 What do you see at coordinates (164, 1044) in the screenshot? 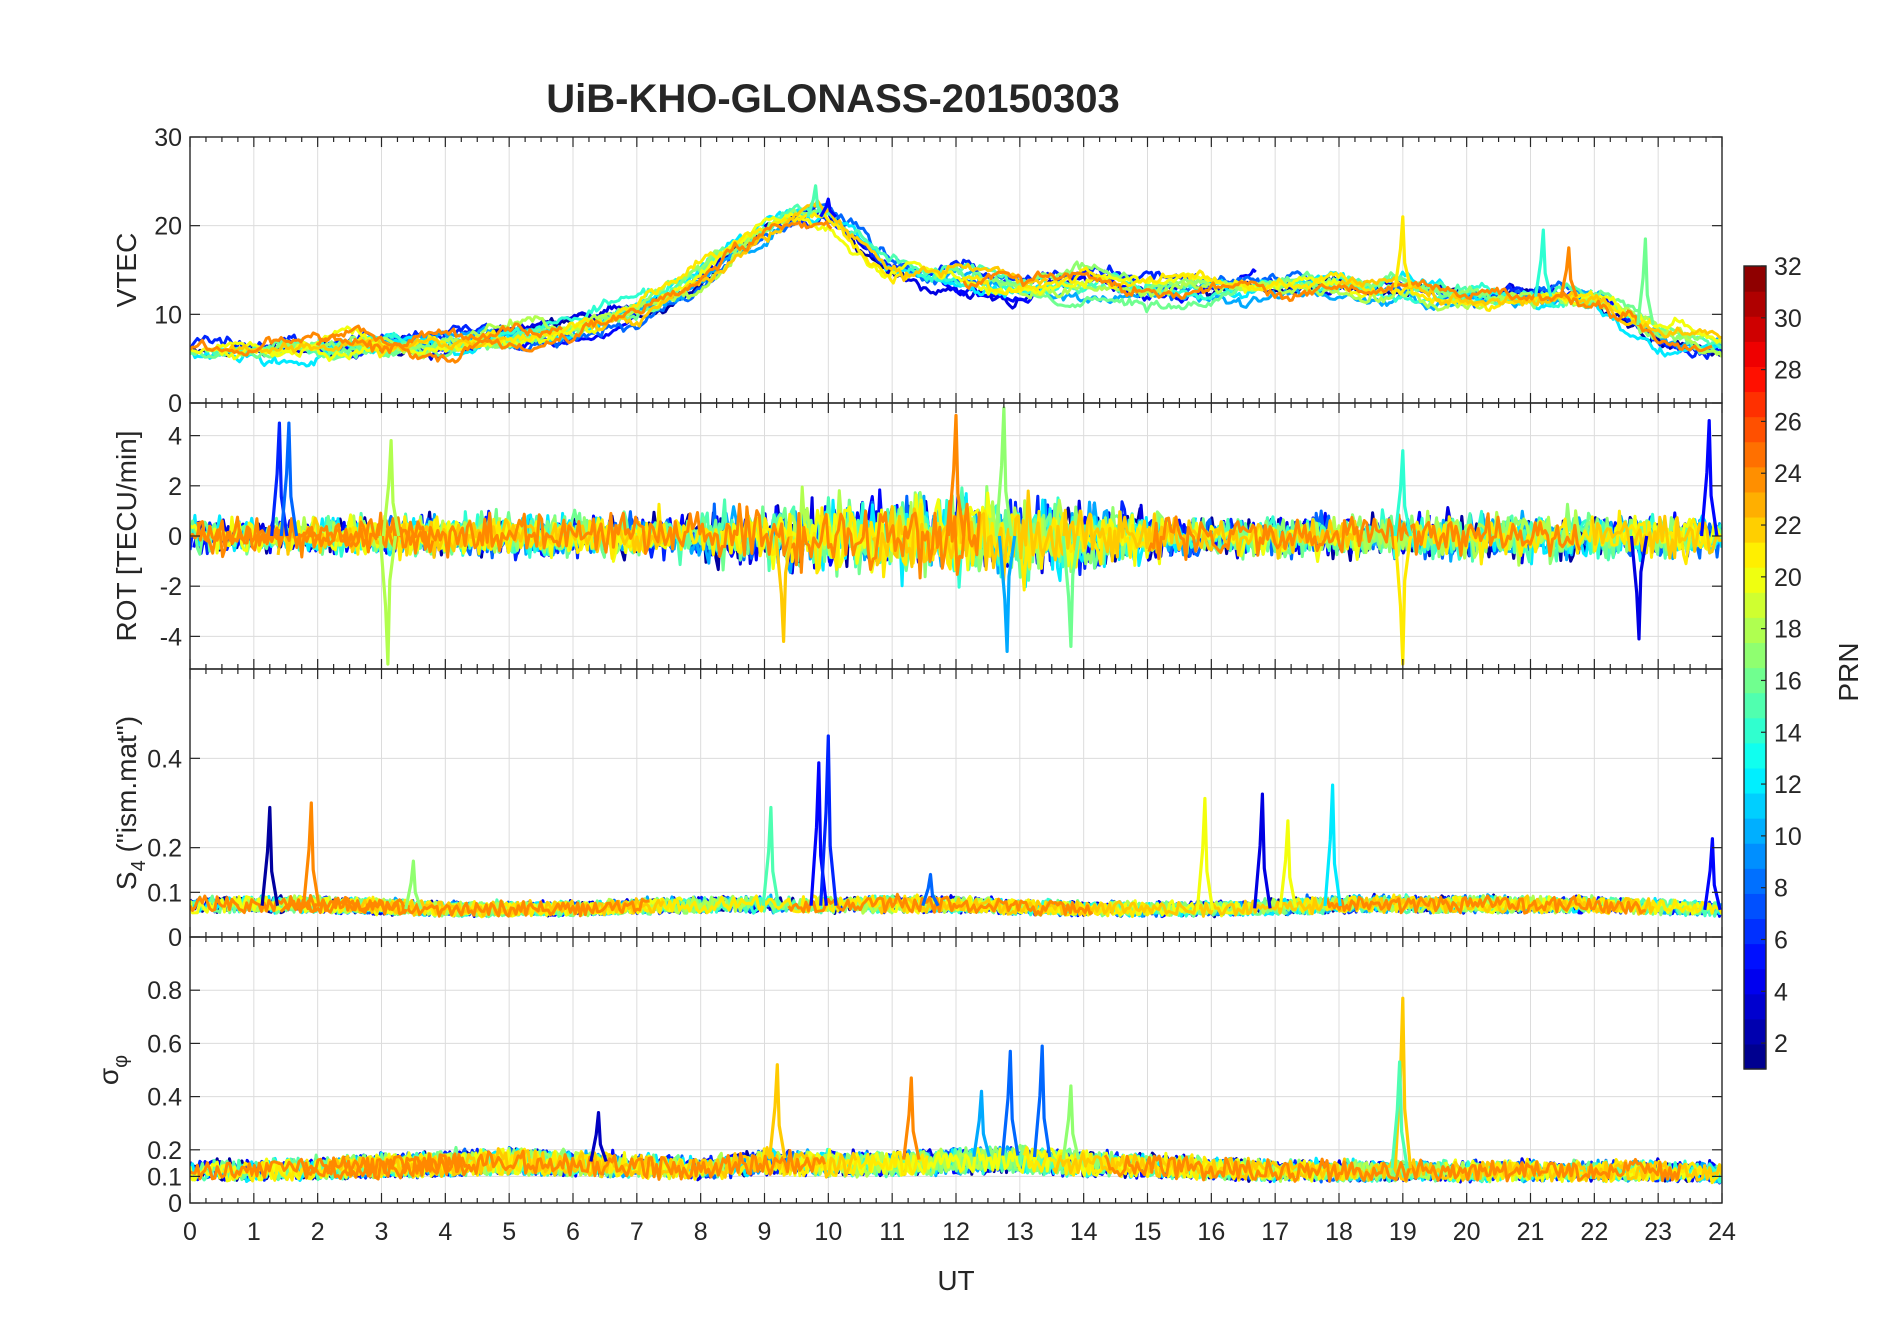
I see `y-tick-label: 0.6` at bounding box center [164, 1044].